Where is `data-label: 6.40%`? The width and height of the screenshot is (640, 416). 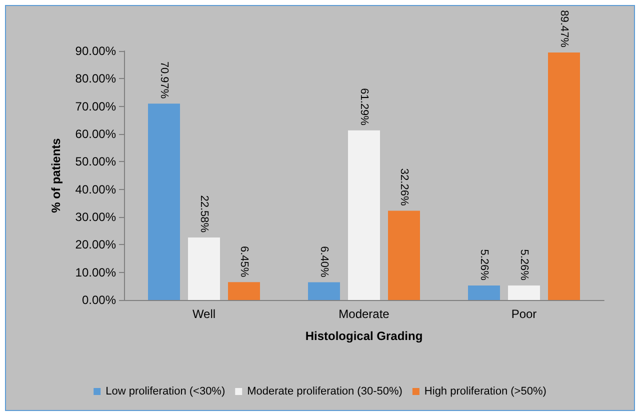 data-label: 6.40% is located at coordinates (324, 262).